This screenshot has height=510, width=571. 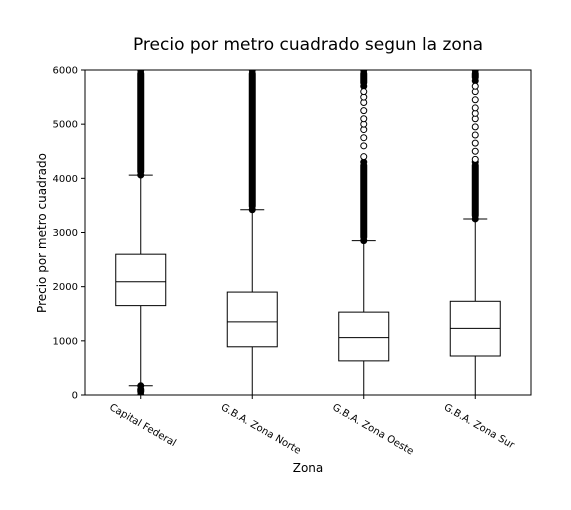 I want to click on x-tick-label: G.B.A. Zona Oeste, so click(x=372, y=429).